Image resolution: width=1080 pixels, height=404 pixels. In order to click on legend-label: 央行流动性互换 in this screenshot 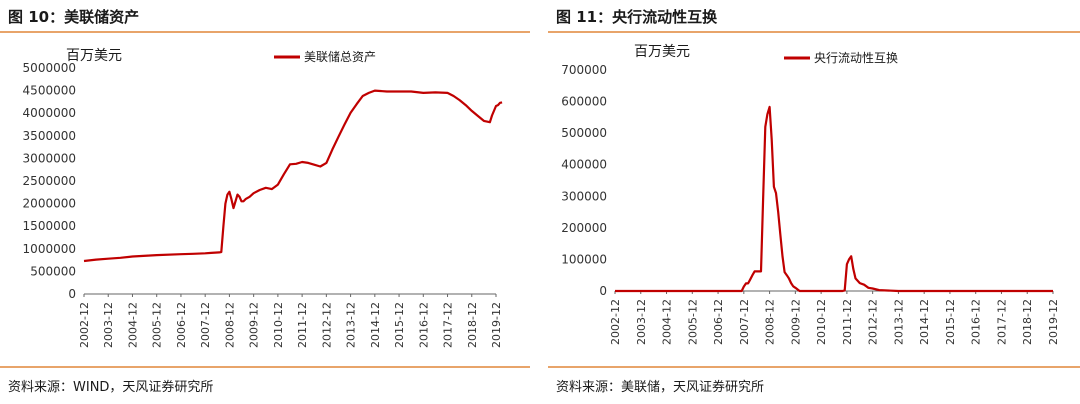, I will do `click(856, 58)`.